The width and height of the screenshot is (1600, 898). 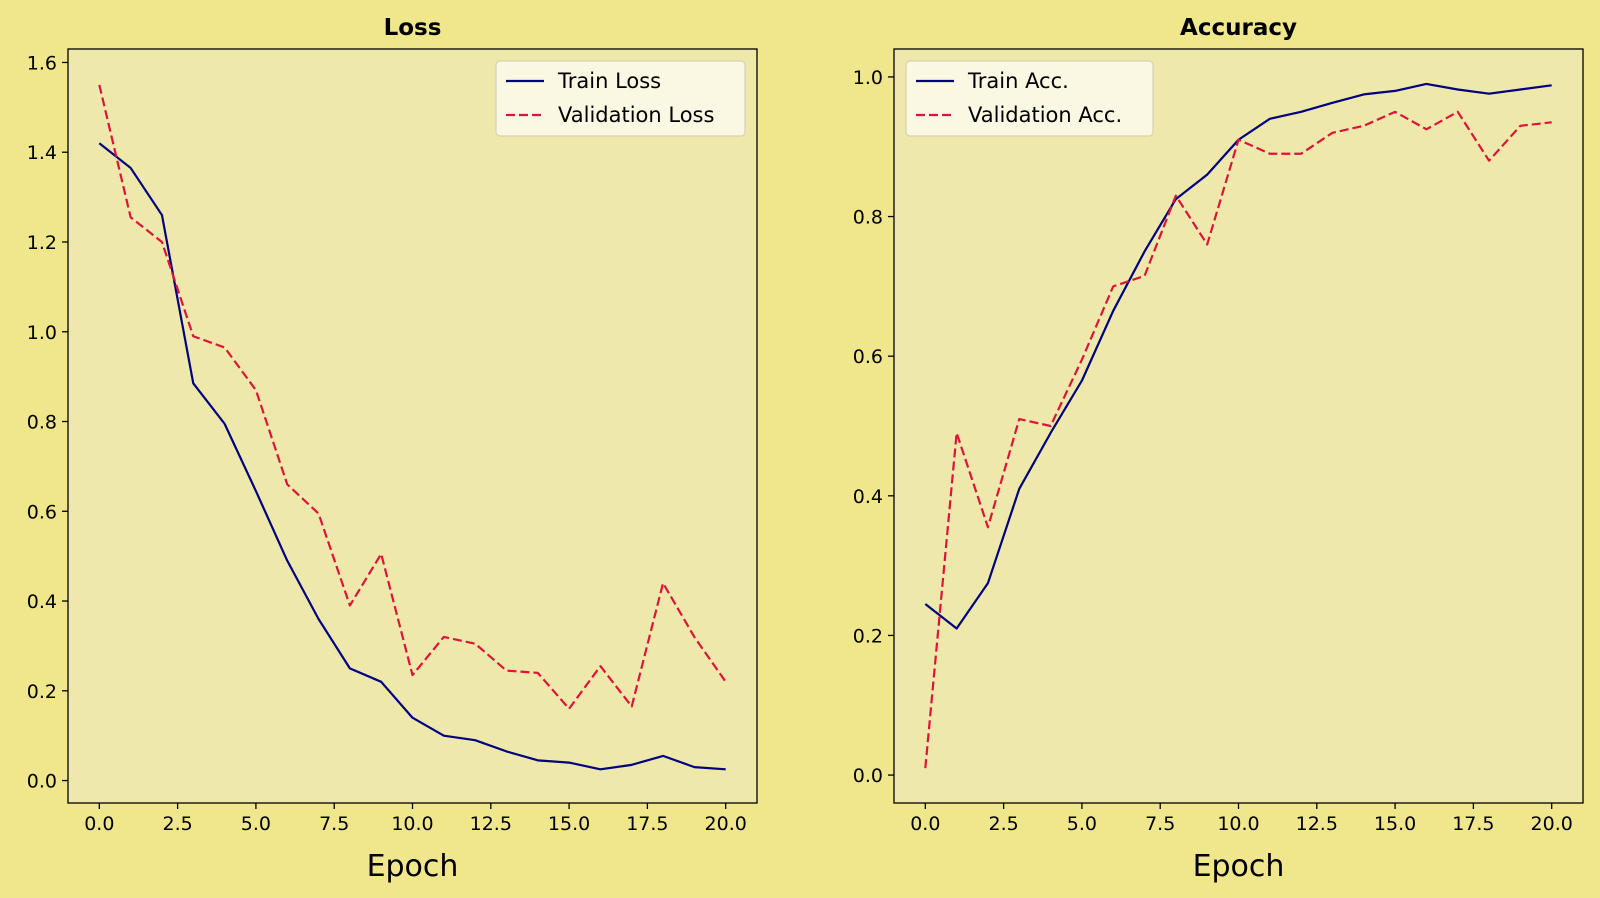 I want to click on y-tick-label: 1.2, so click(x=42, y=243).